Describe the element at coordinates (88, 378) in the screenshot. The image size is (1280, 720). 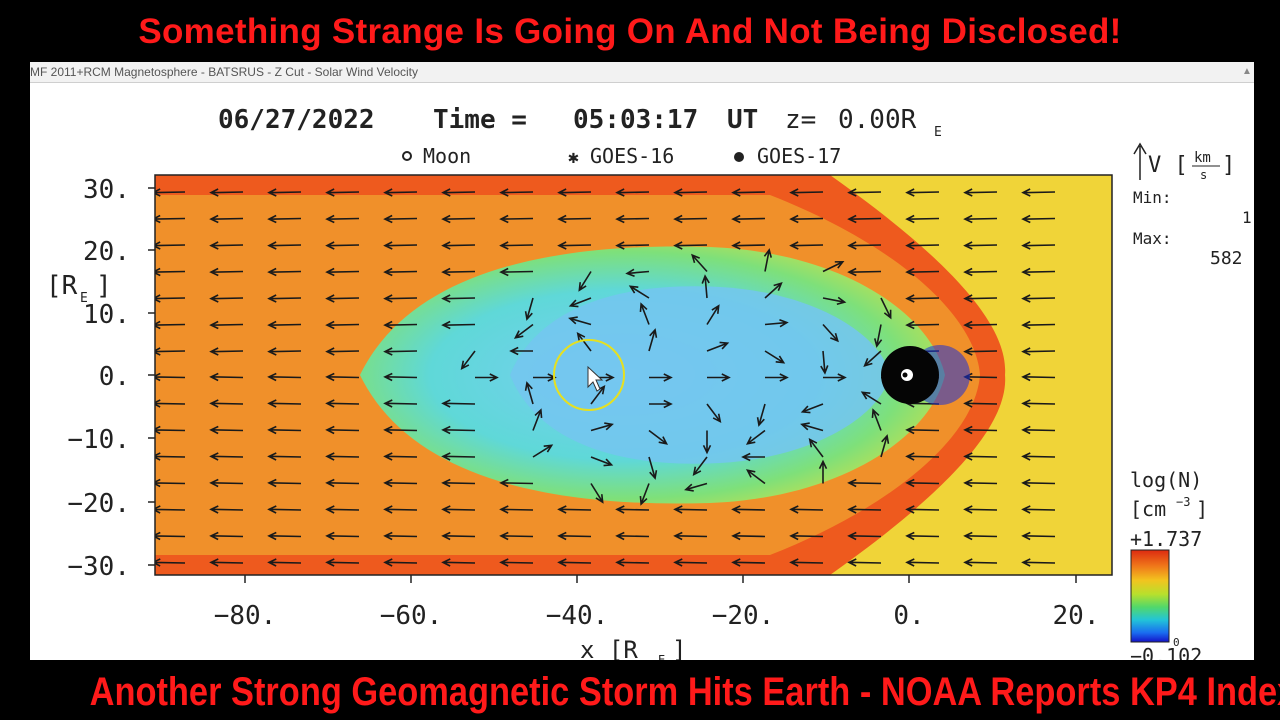
I see `y-axis: 30. 20. 10. 0. −10. −20. −30. [R E ]` at that location.